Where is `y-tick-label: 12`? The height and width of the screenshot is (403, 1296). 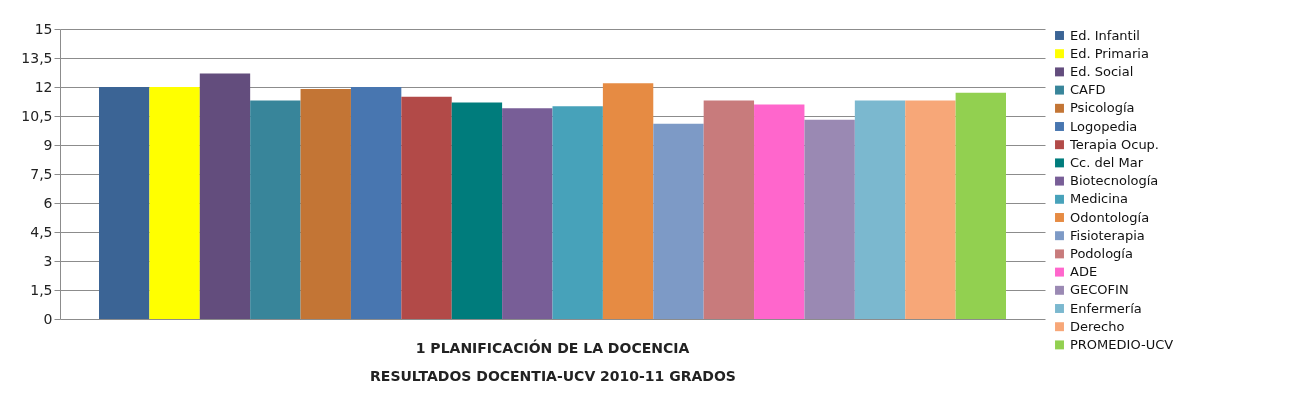 y-tick-label: 12 is located at coordinates (43, 86).